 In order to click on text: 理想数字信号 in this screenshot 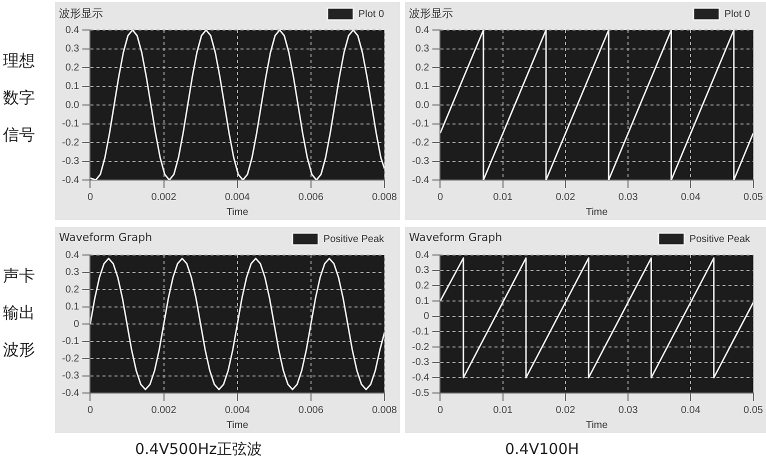, I will do `click(19, 98)`.